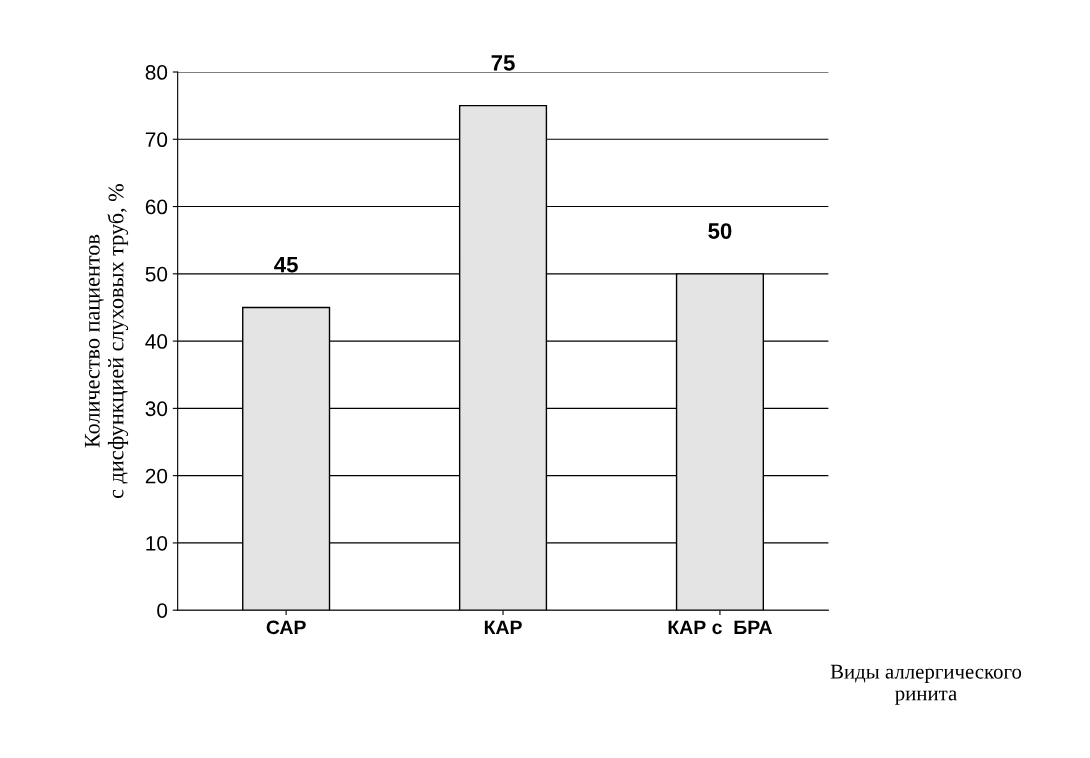 This screenshot has width=1090, height=758. Describe the element at coordinates (503, 63) in the screenshot. I see `data-label: 75` at that location.